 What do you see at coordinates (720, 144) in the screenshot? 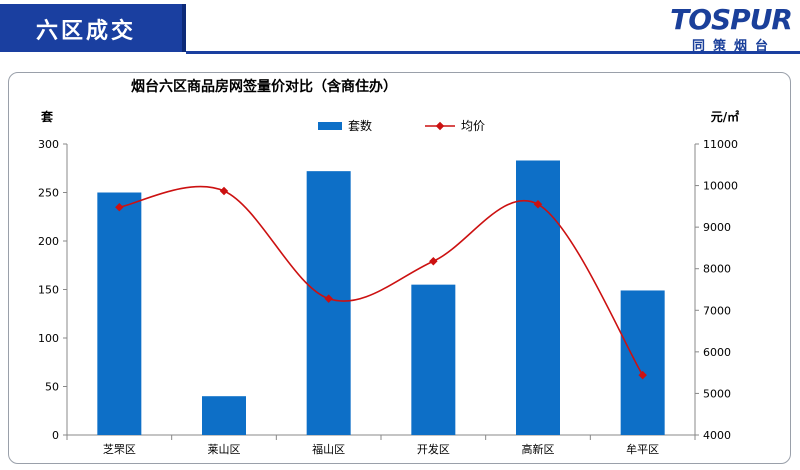
I see `y2-tick-label: 11000` at bounding box center [720, 144].